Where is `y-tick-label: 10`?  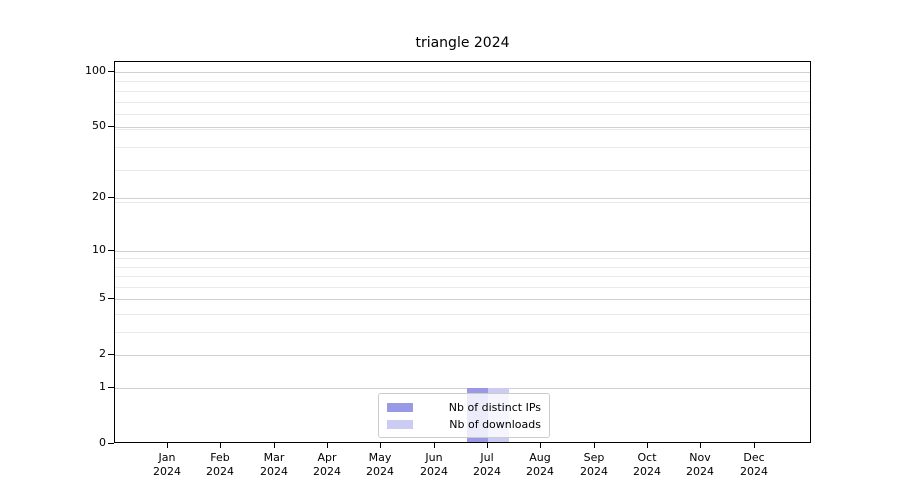
y-tick-label: 10 is located at coordinates (99, 249).